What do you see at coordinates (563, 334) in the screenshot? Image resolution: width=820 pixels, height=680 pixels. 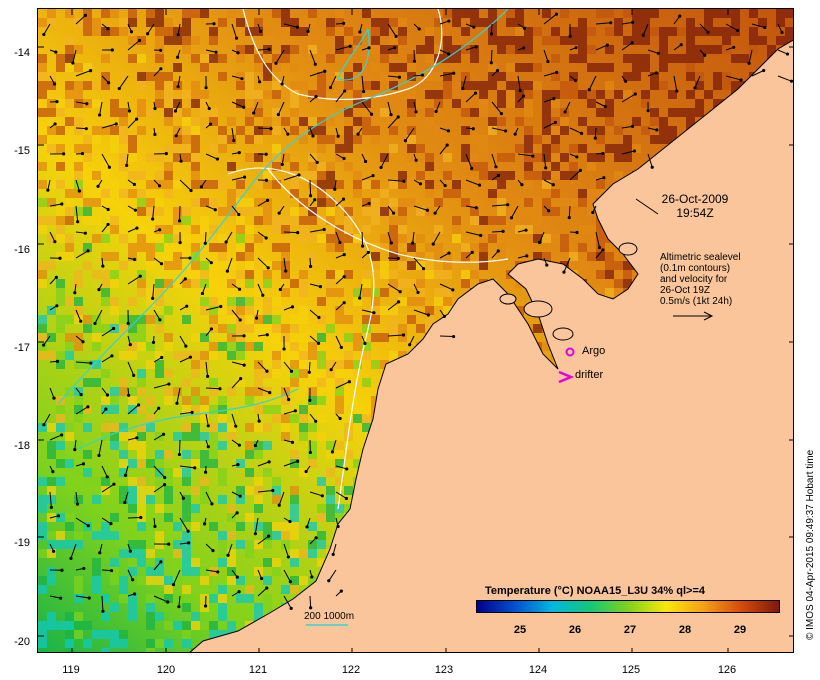 I see `island` at bounding box center [563, 334].